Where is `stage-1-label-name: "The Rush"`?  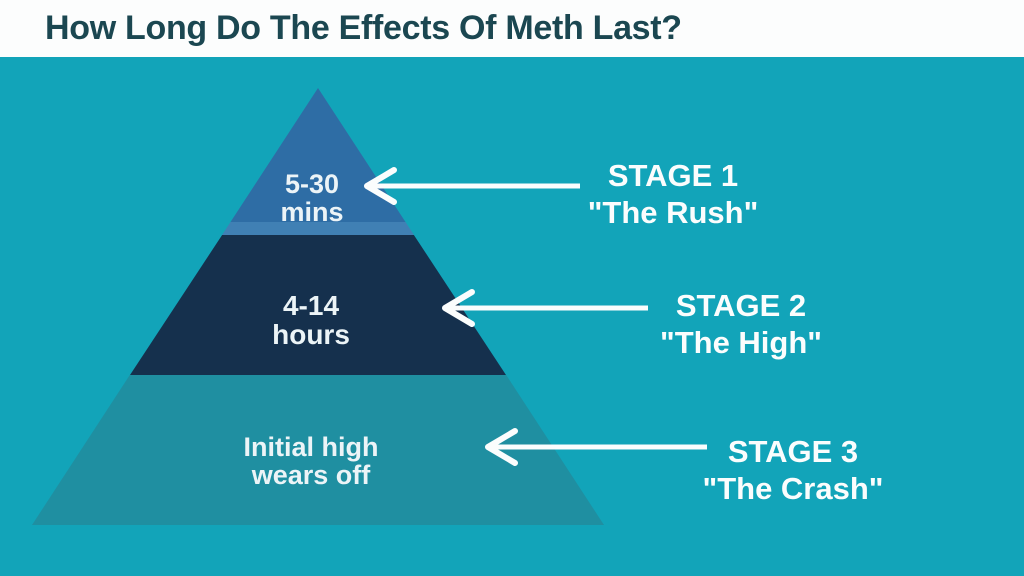 stage-1-label-name: "The Rush" is located at coordinates (673, 212).